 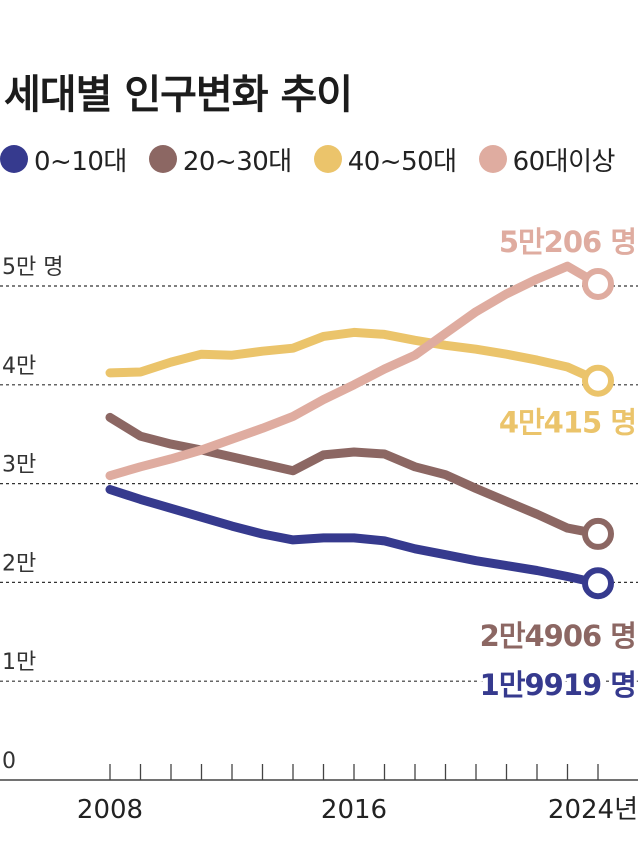 I want to click on legend-label: 0~10대, so click(x=80, y=161).